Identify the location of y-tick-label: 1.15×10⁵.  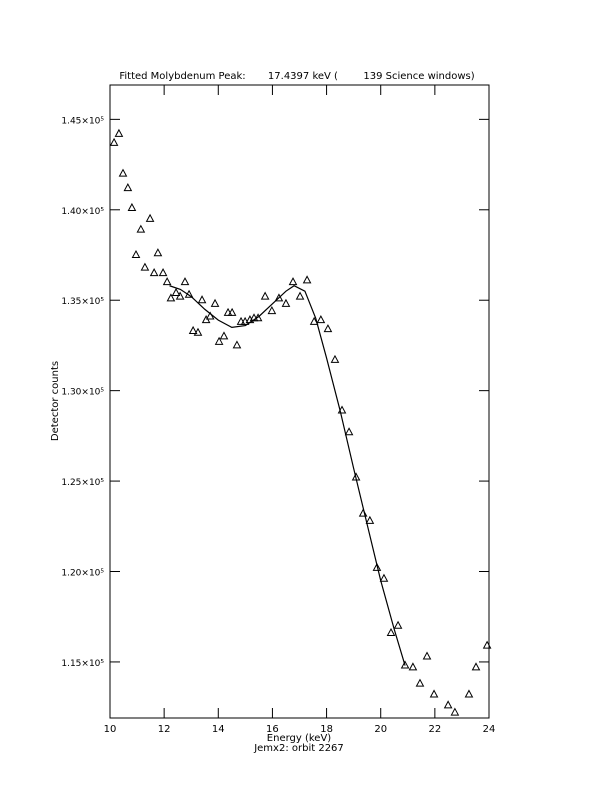
(82, 664).